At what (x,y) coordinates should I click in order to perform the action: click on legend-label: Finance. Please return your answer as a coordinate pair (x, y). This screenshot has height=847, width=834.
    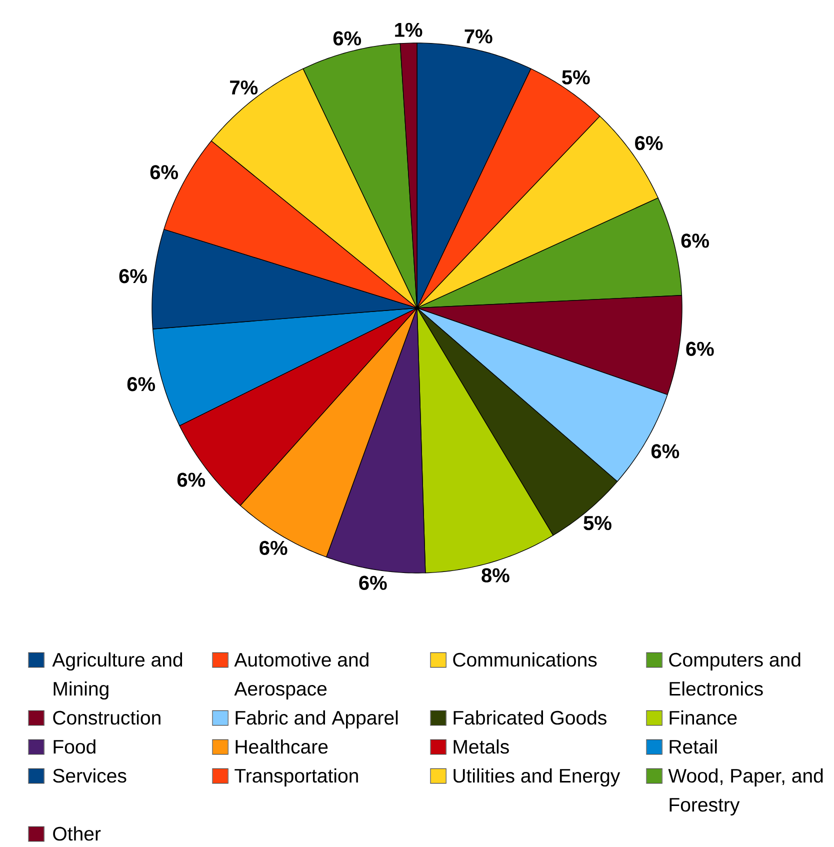
    Looking at the image, I should click on (703, 717).